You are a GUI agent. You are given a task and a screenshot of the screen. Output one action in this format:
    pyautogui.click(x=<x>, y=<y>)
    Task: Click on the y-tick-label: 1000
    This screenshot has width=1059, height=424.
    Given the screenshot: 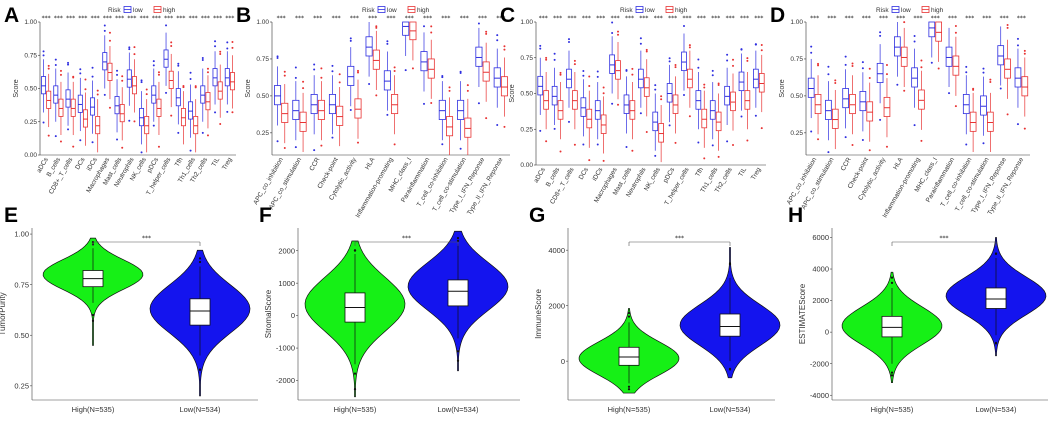 What is the action you would take?
    pyautogui.click(x=286, y=283)
    